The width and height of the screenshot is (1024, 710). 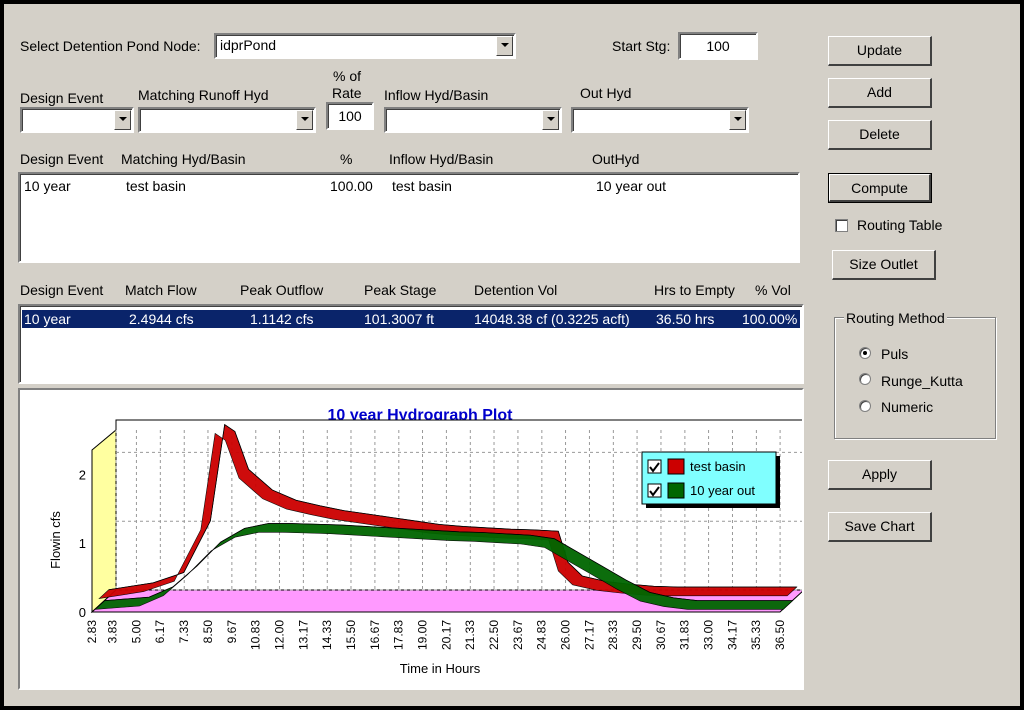 I want to click on chart-x-tick-label: 2.83, so click(x=92, y=632).